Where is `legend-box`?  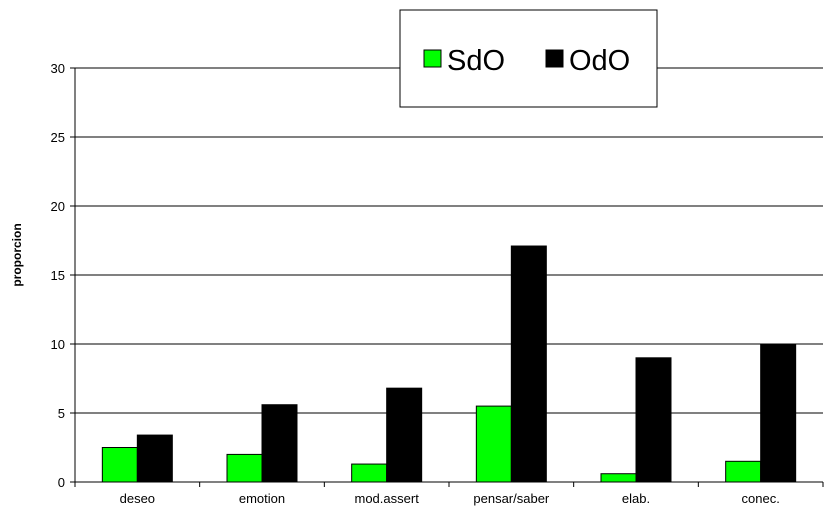 legend-box is located at coordinates (528, 58).